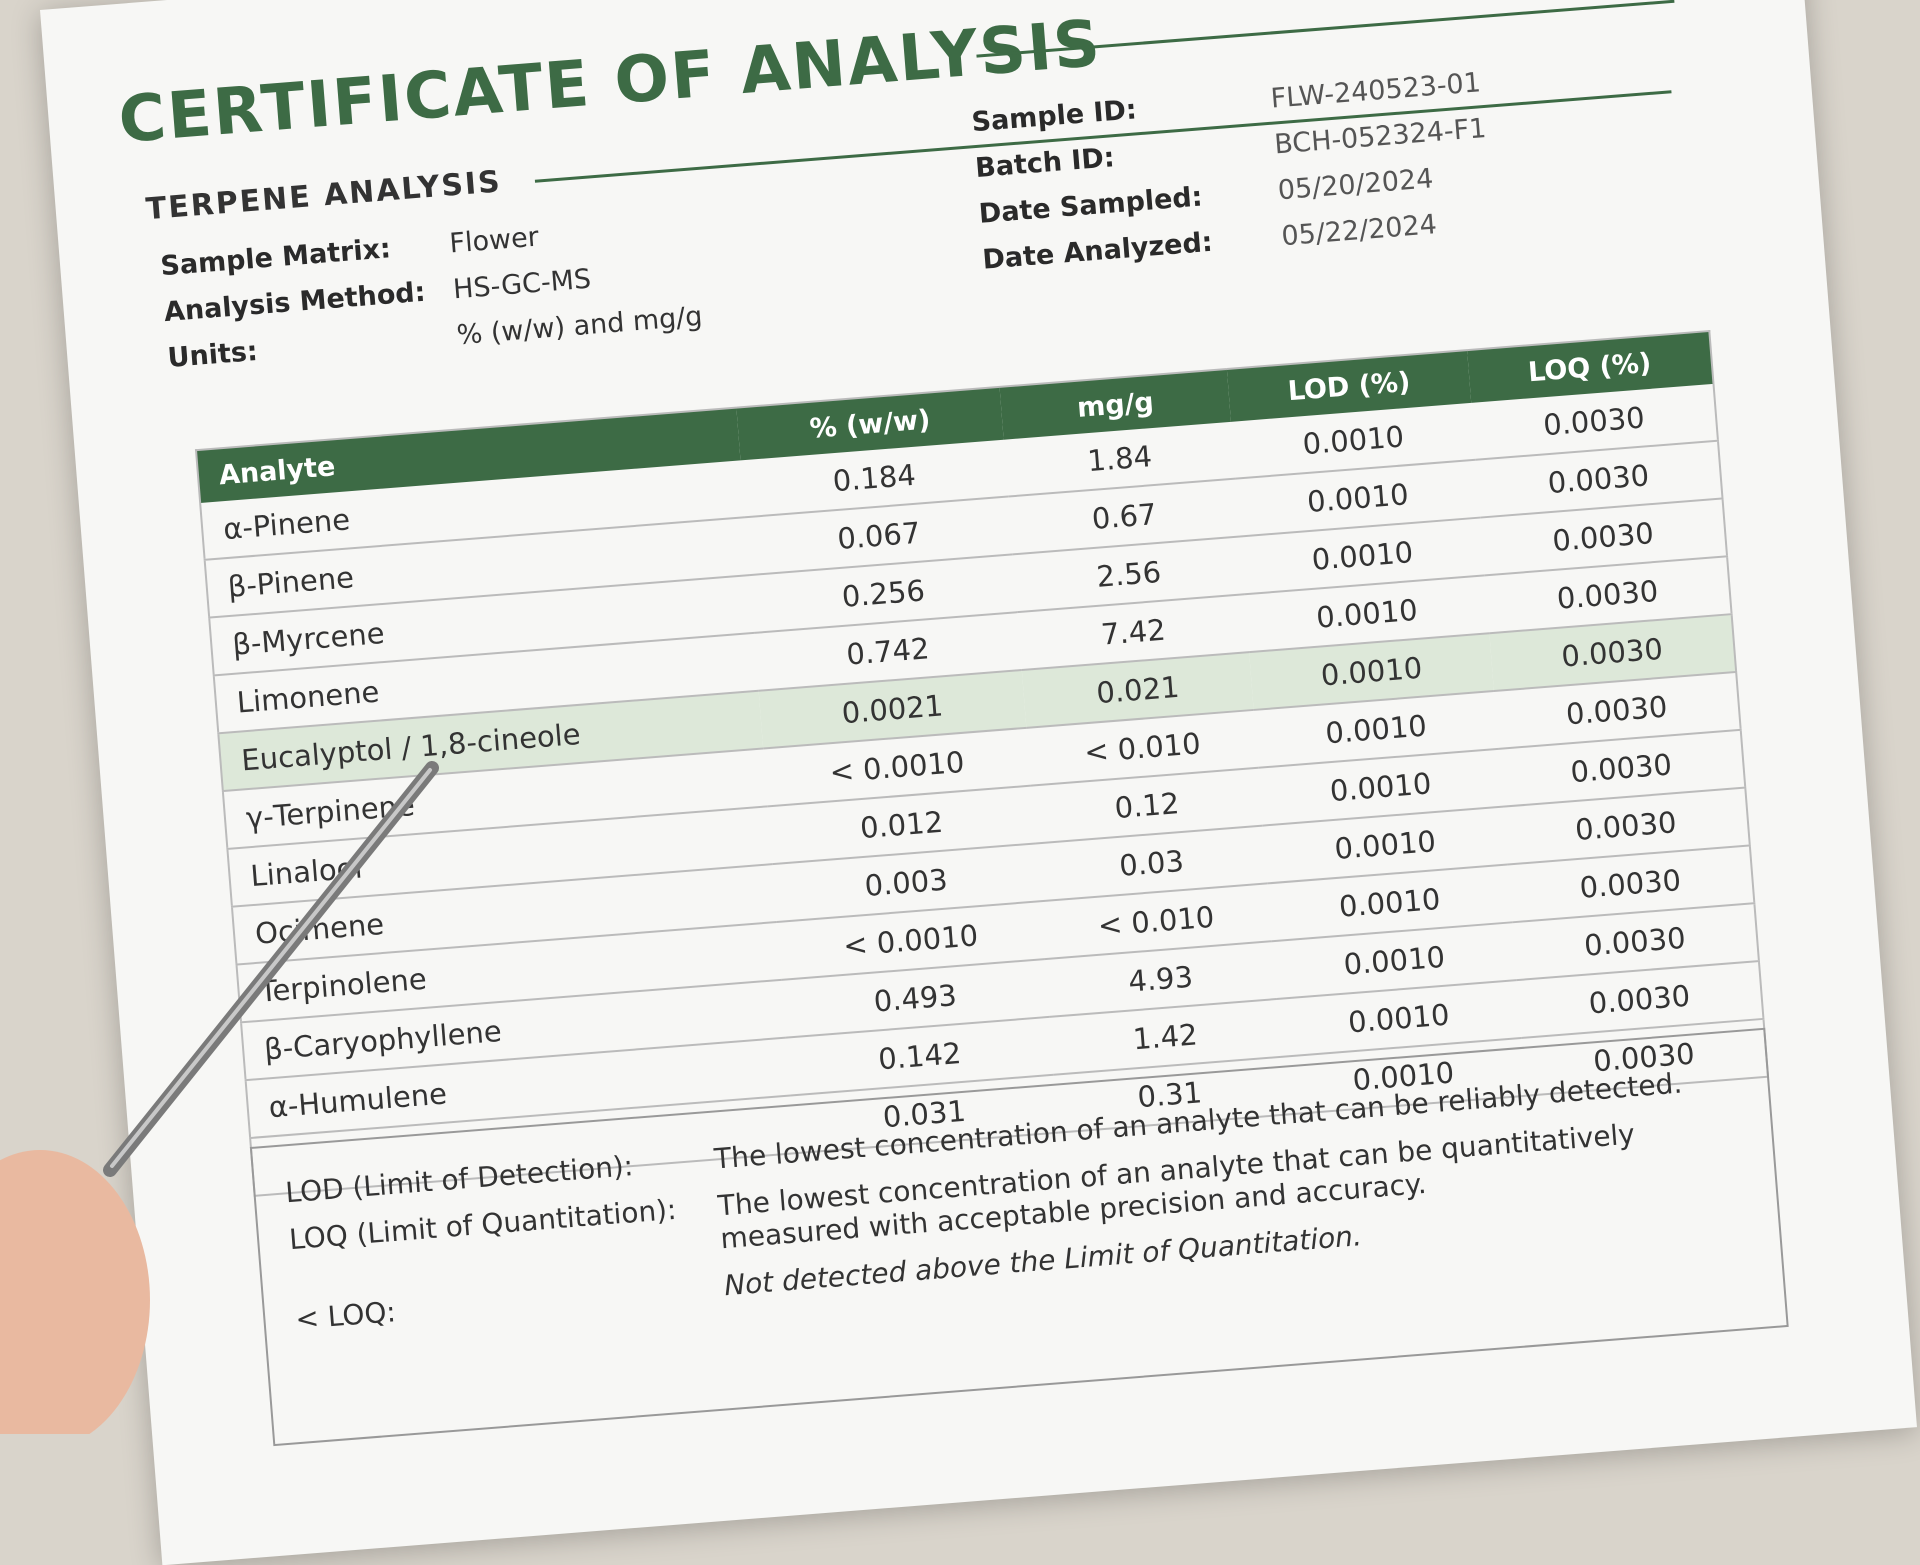 The image size is (1920, 1565). What do you see at coordinates (75, 1292) in the screenshot?
I see `finger` at bounding box center [75, 1292].